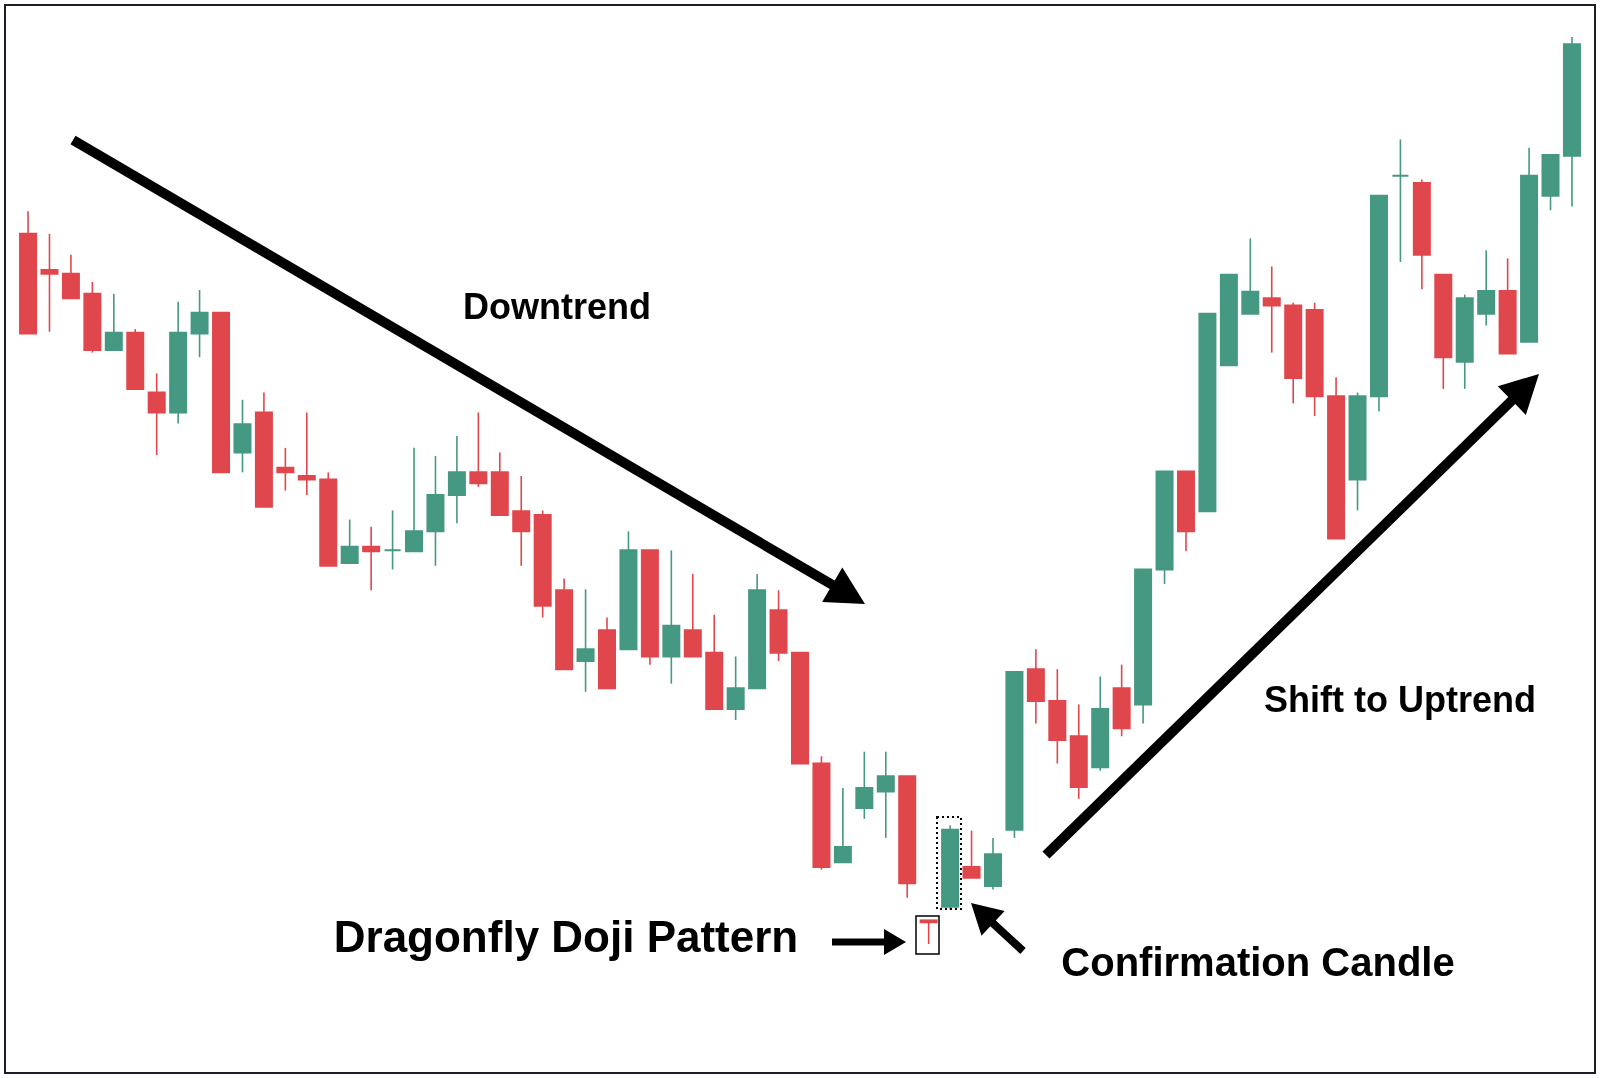 This screenshot has height=1078, width=1600. What do you see at coordinates (566, 936) in the screenshot?
I see `annotation: Dragonfly Doji Pattern` at bounding box center [566, 936].